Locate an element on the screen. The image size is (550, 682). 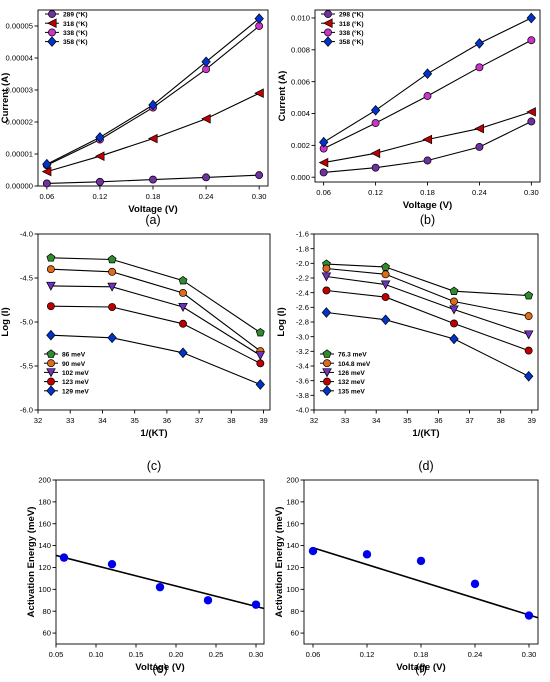
legend-label: 104.8 meV is located at coordinates (354, 364).